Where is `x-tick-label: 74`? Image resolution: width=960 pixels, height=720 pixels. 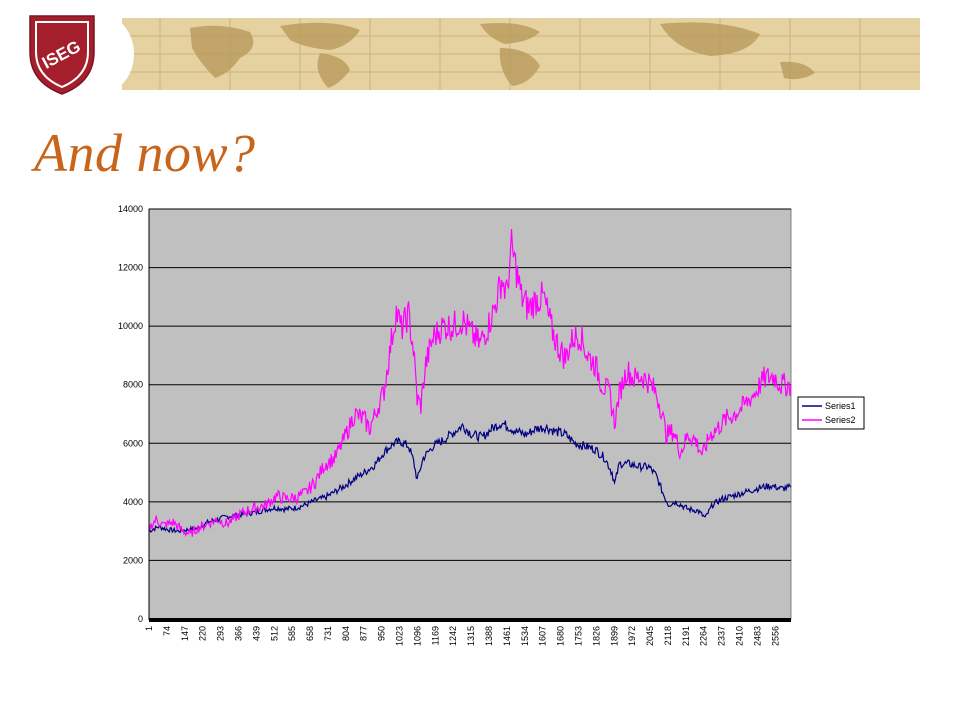
x-tick-label: 74 is located at coordinates (167, 631).